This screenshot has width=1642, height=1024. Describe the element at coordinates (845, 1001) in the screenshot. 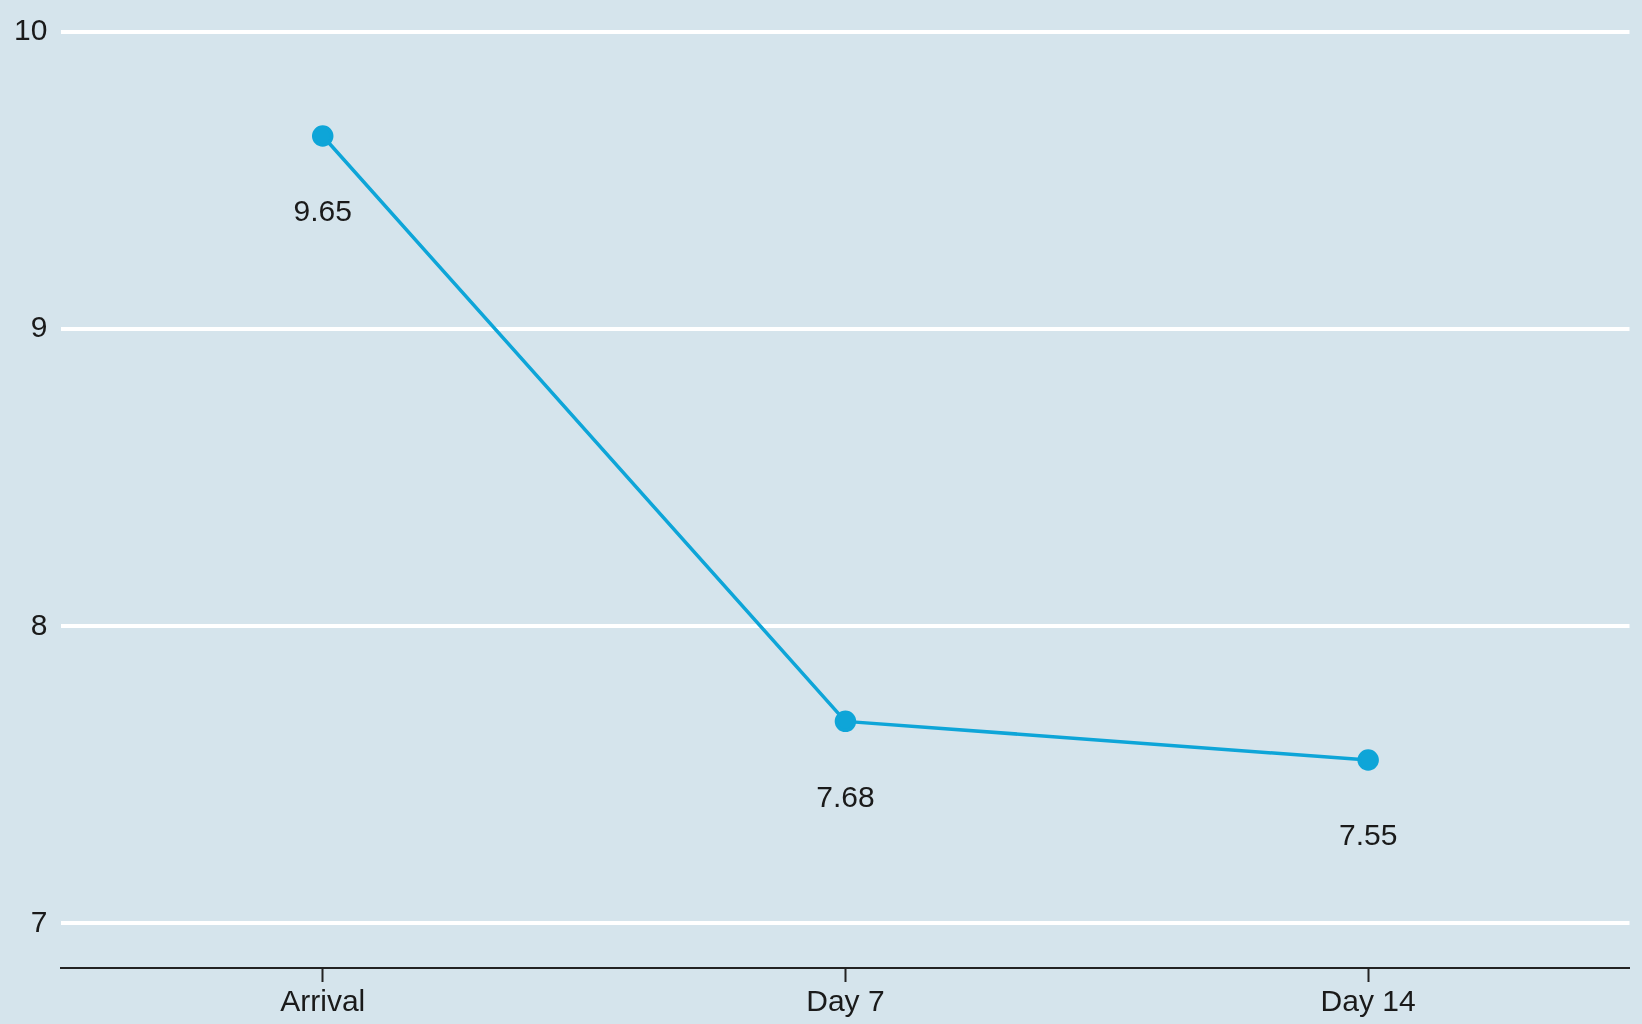

I see `x-tick-label: Day 7` at that location.